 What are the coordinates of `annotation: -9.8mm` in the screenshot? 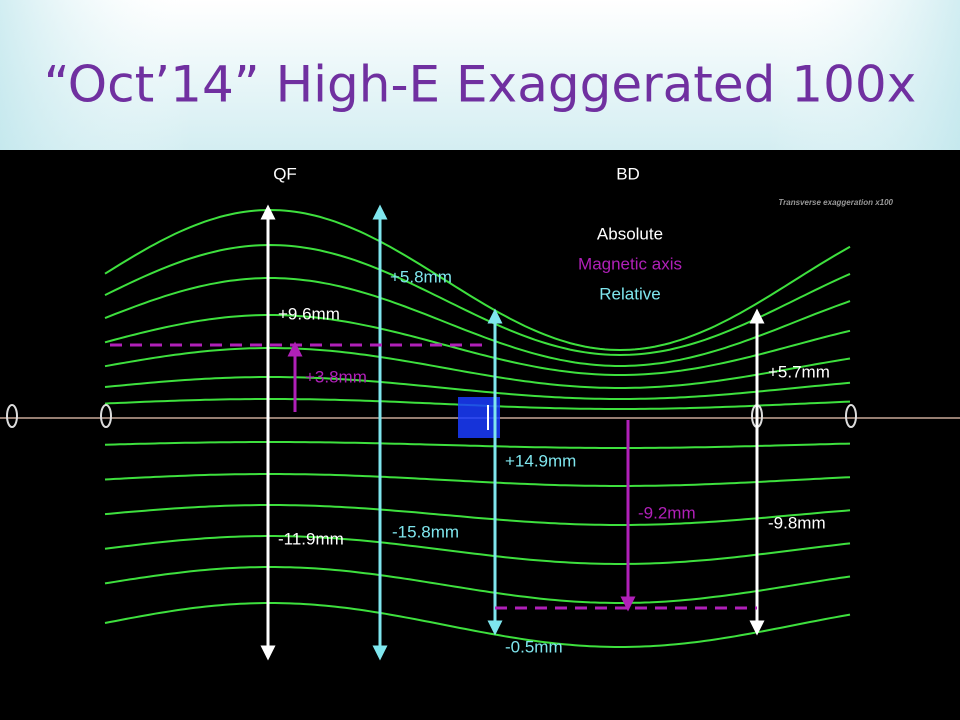 It's located at (797, 522).